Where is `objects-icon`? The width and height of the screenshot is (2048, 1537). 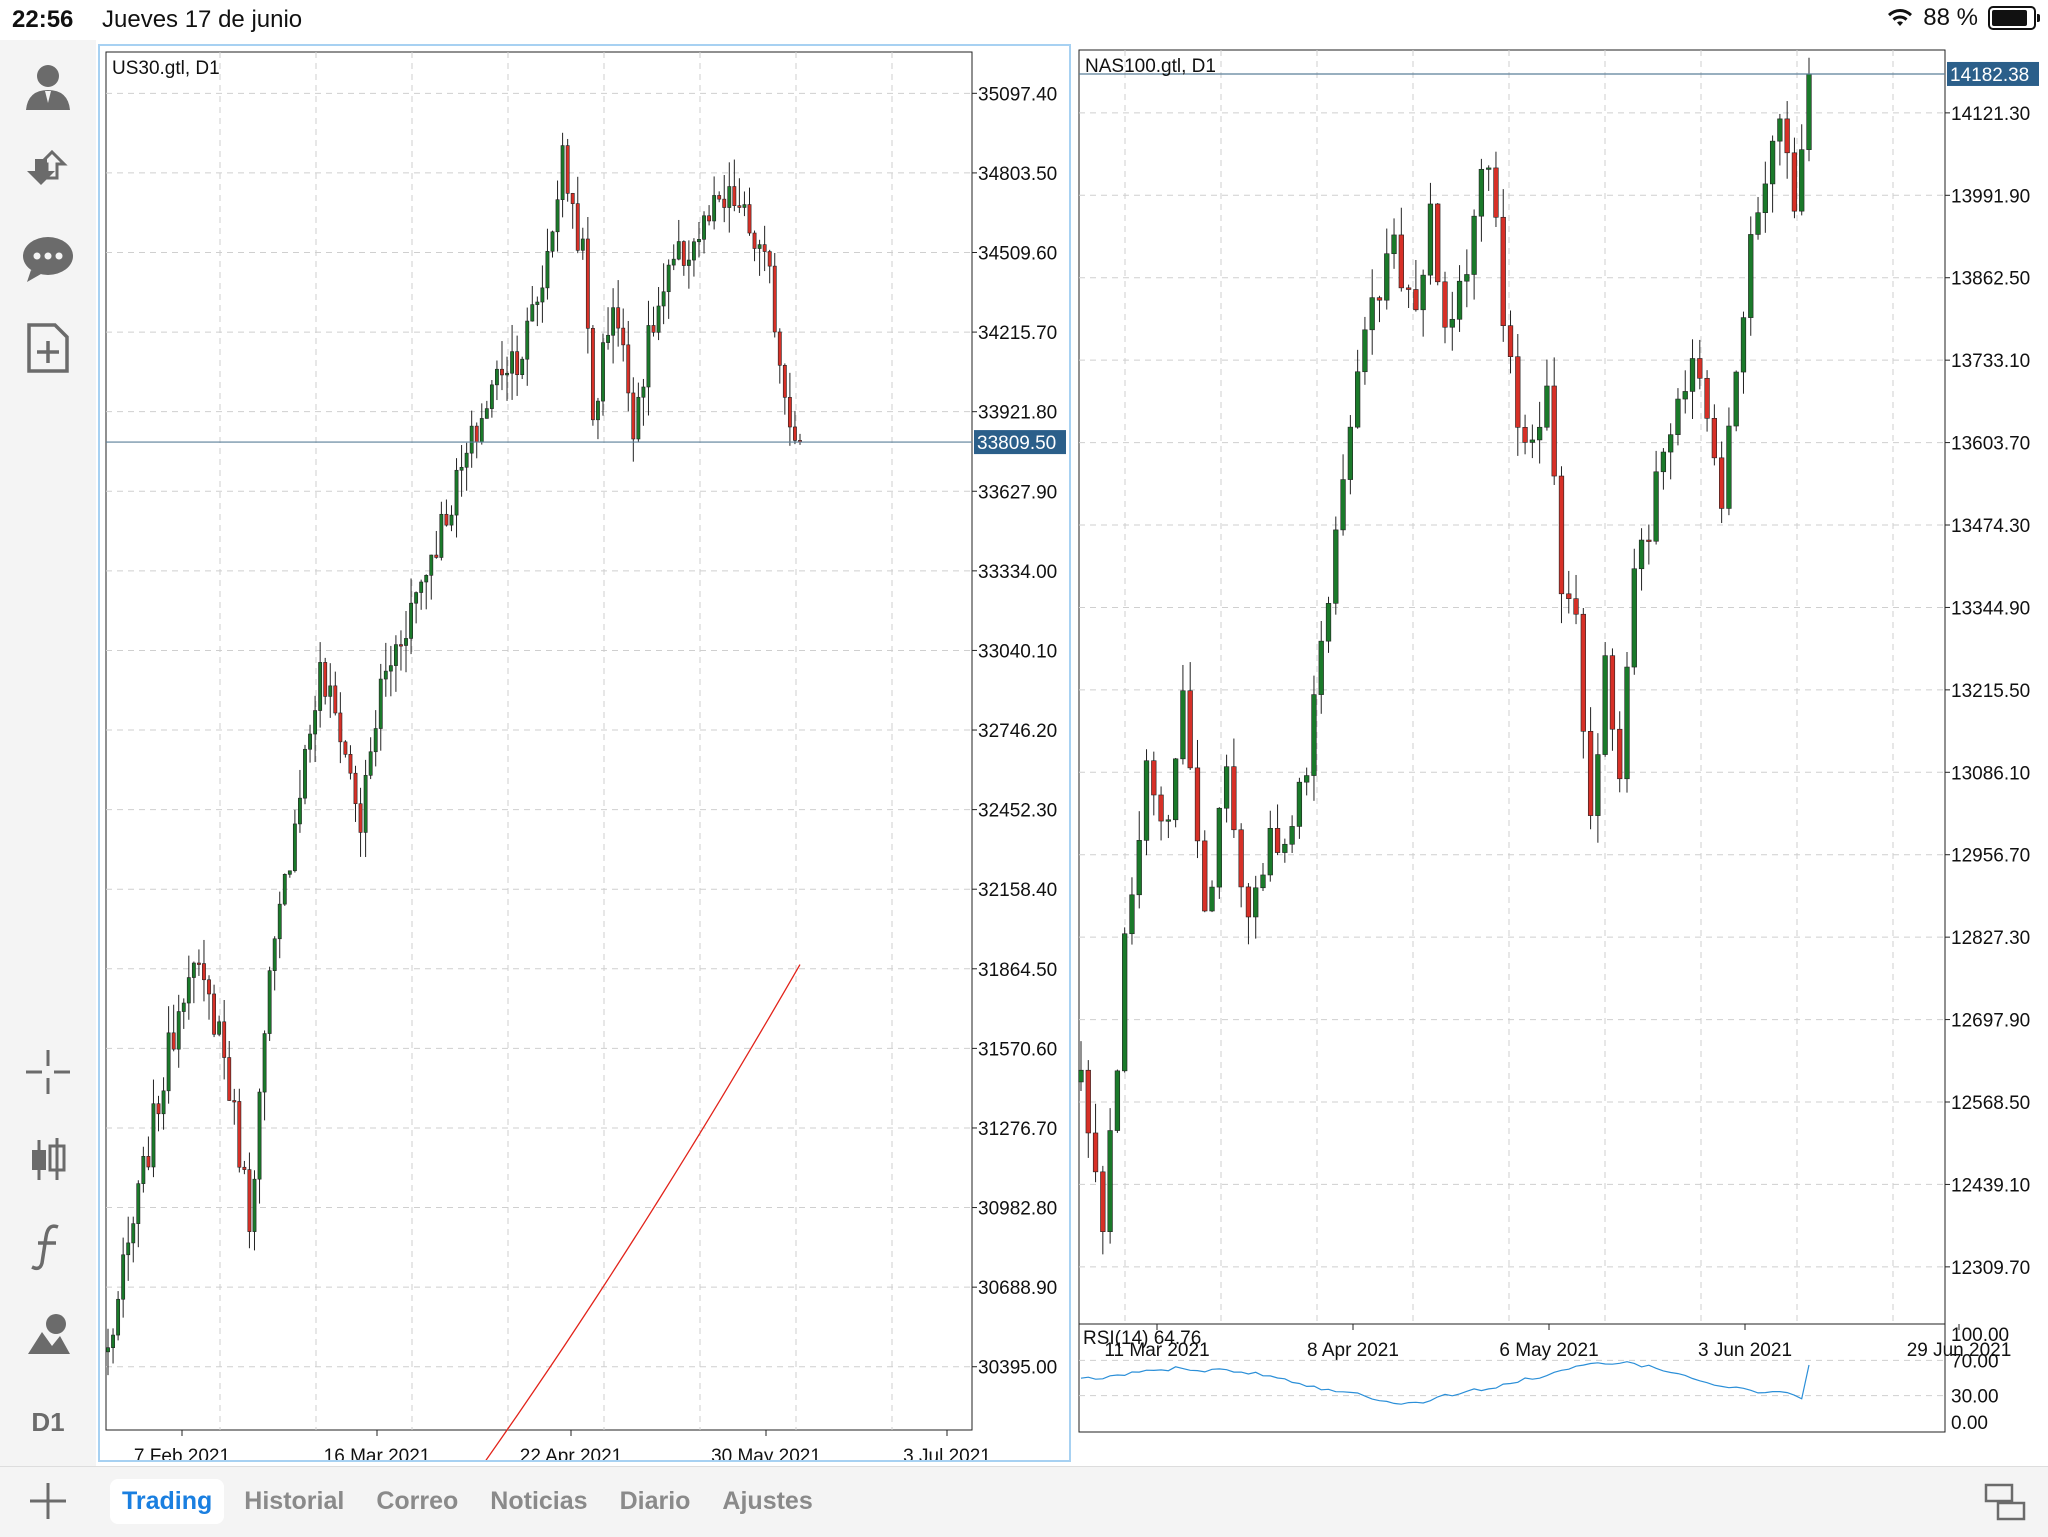
objects-icon is located at coordinates (48, 1334).